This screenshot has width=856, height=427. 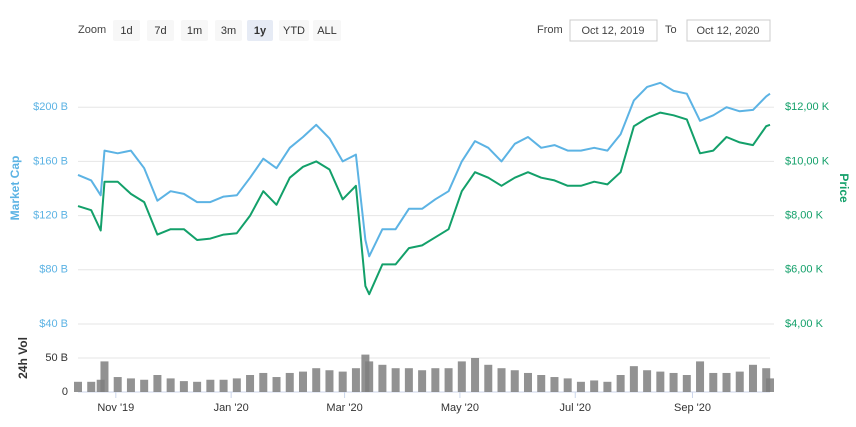 I want to click on to-value: Oct 12, 2020, so click(x=728, y=31).